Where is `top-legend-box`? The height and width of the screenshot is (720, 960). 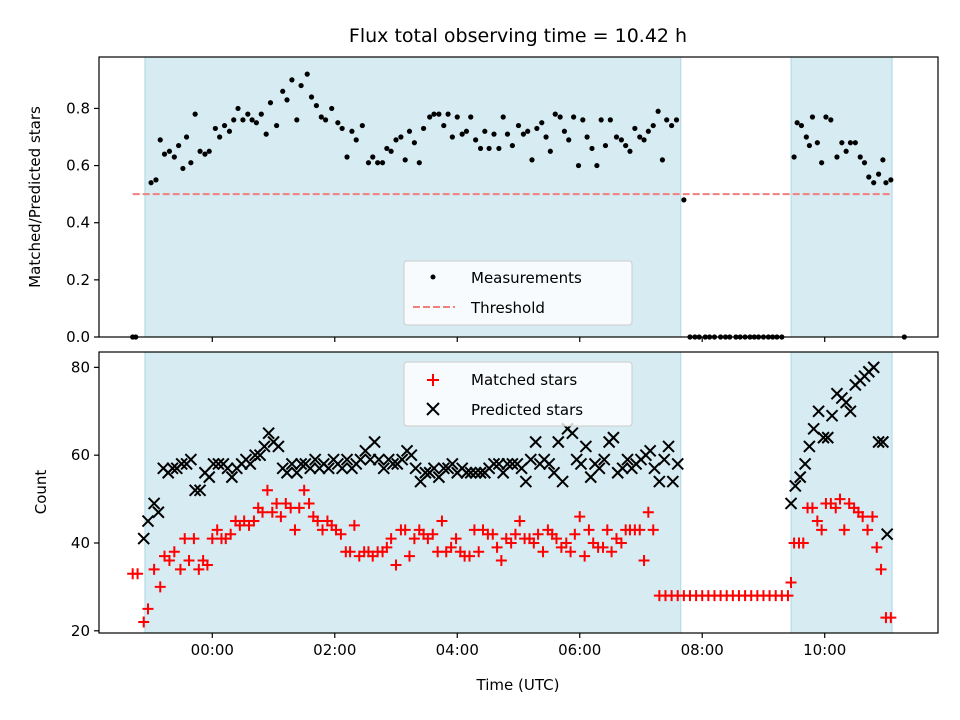
top-legend-box is located at coordinates (518, 293).